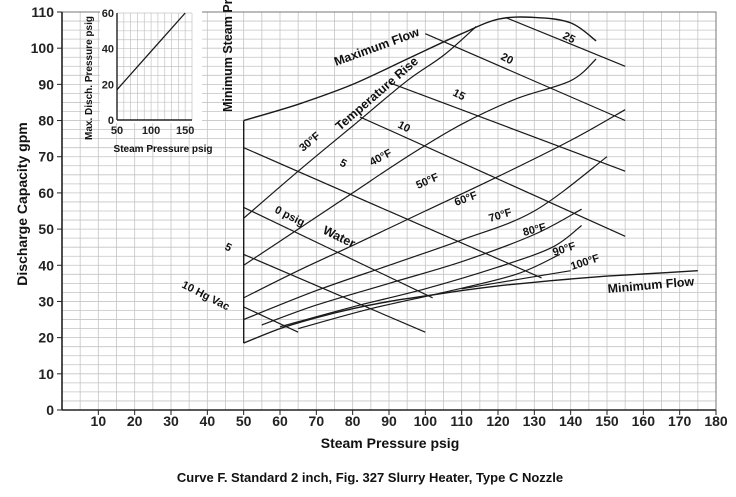 This screenshot has height=497, width=736. What do you see at coordinates (208, 421) in the screenshot?
I see `x-tick-label: 40` at bounding box center [208, 421].